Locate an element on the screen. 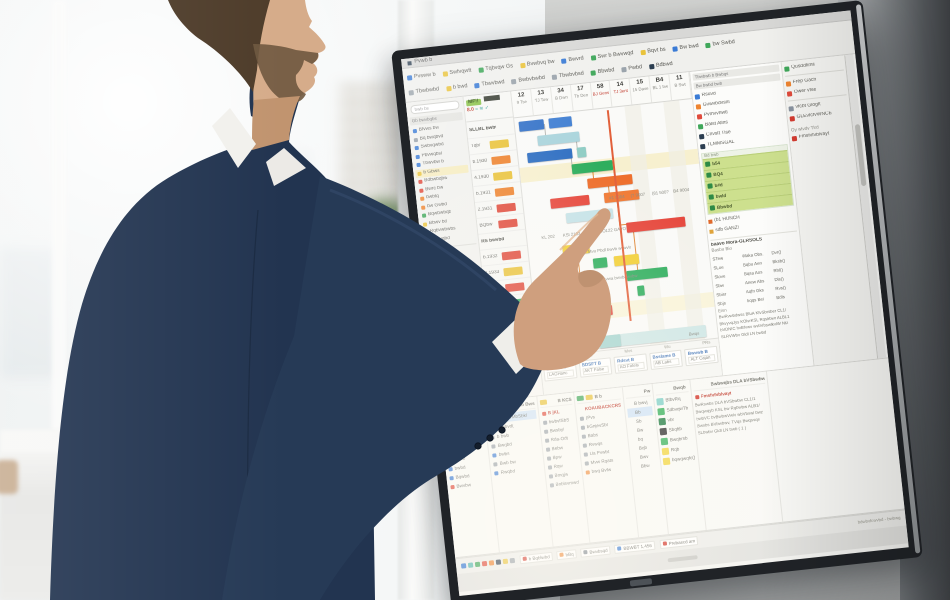 The image size is (950, 600). head is located at coordinates (247, 93).